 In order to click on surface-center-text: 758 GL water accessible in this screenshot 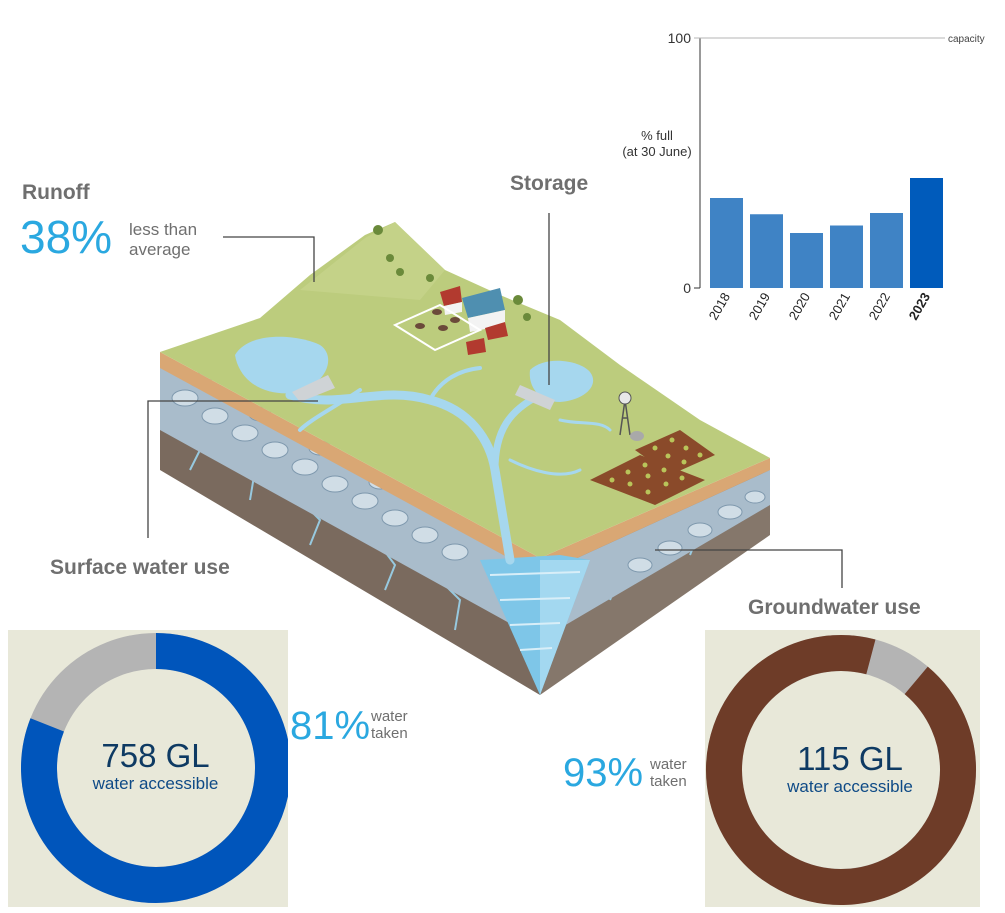, I will do `click(155, 766)`.